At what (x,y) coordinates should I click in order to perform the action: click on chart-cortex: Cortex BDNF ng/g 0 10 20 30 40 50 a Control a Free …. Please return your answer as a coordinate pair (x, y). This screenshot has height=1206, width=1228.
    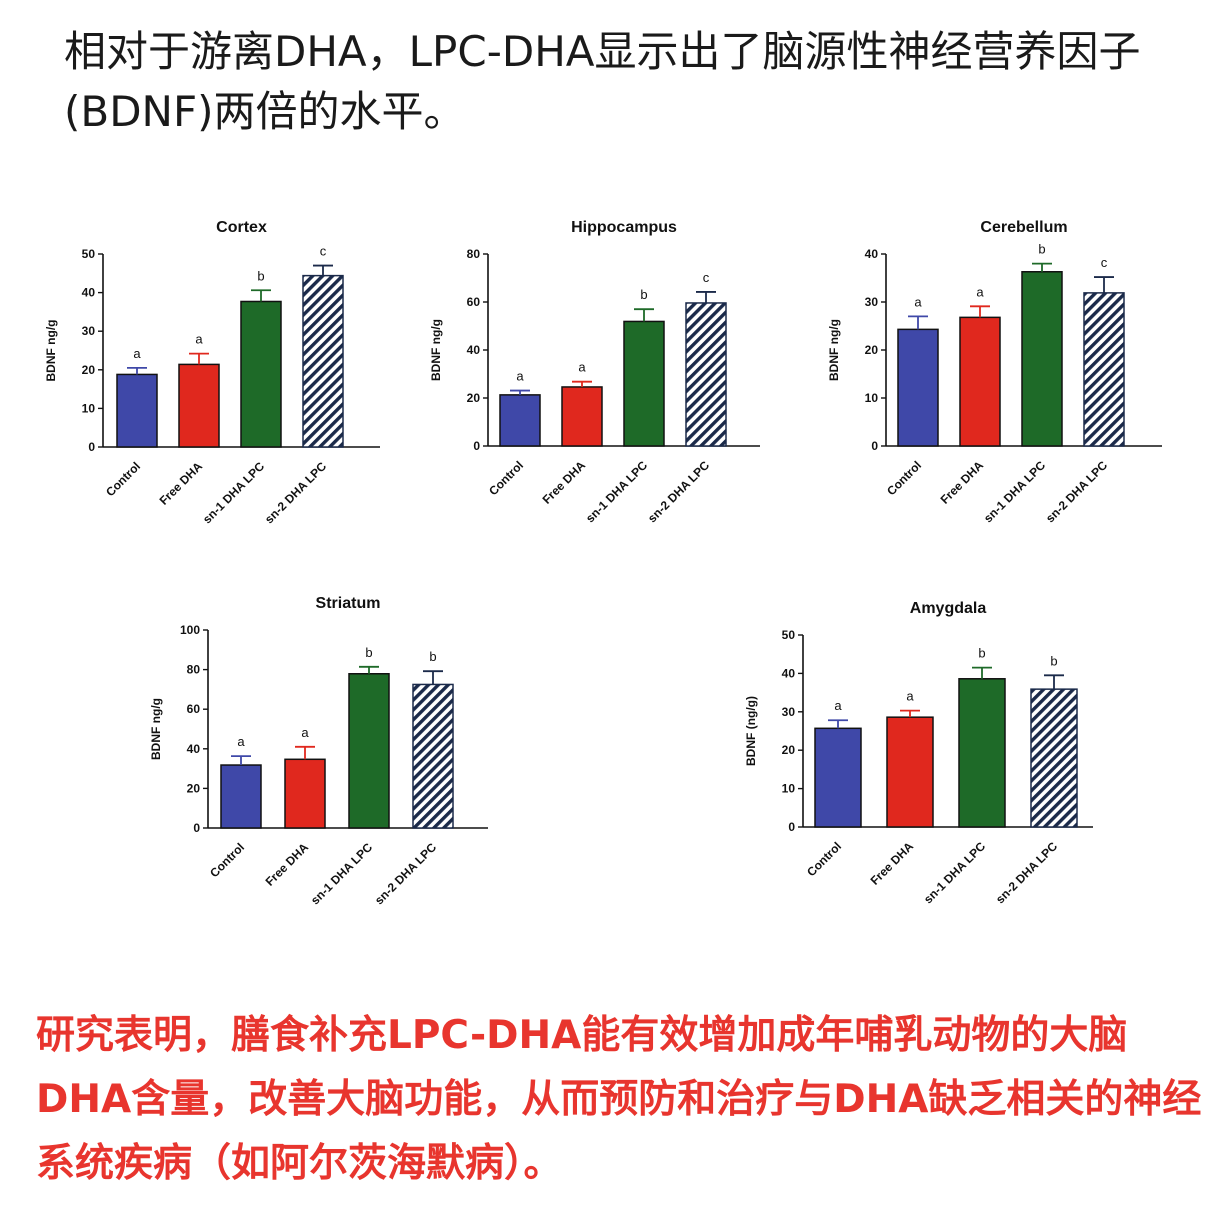
    Looking at the image, I should click on (212, 372).